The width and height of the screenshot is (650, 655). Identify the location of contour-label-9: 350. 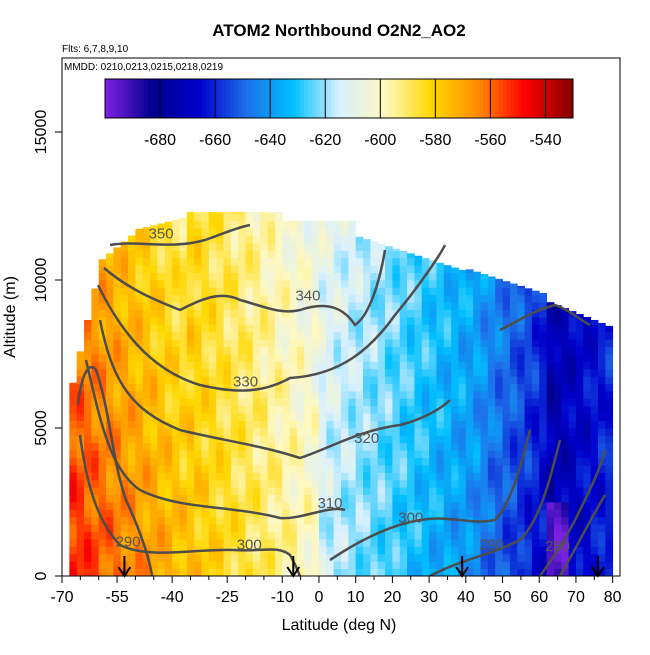
(161, 234).